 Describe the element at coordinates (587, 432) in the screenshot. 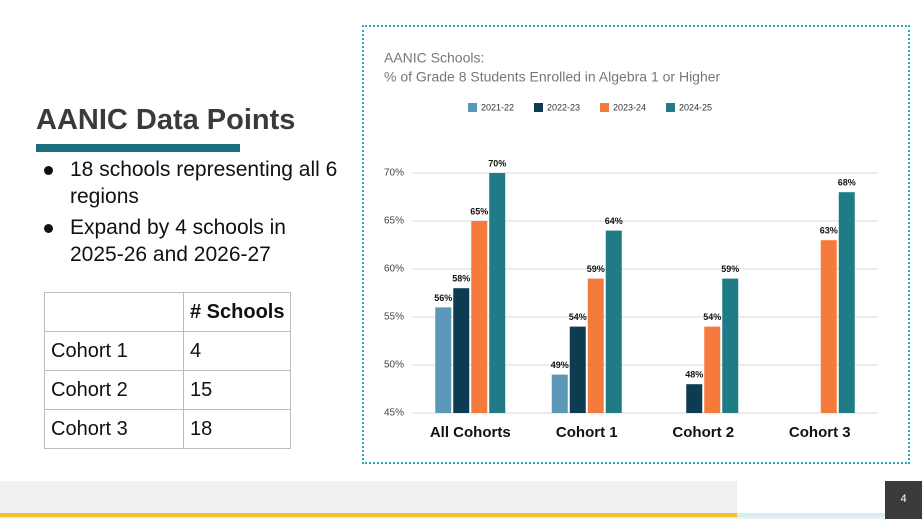

I see `x-tick-label: Cohort 1` at that location.